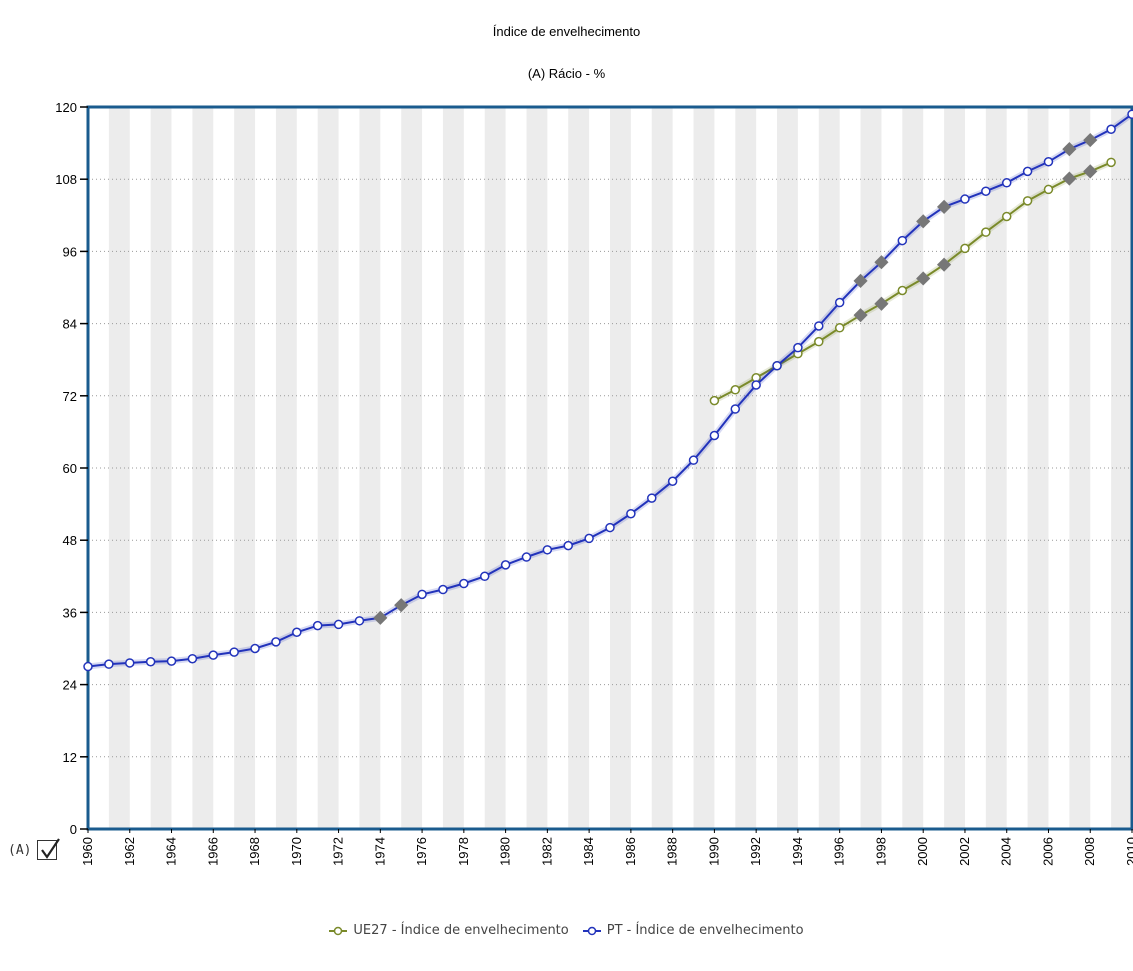 The image size is (1133, 971). What do you see at coordinates (566, 31) in the screenshot?
I see `chart-title: Índice de envelhecimento` at bounding box center [566, 31].